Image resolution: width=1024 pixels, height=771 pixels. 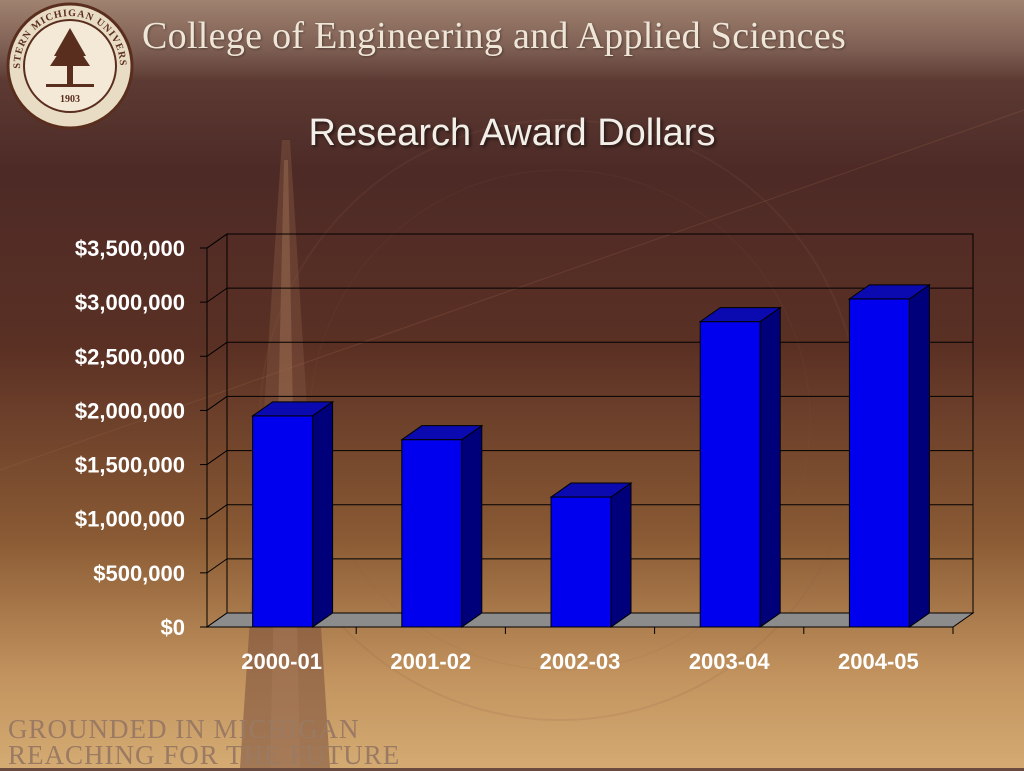 What do you see at coordinates (130, 248) in the screenshot?
I see `y-tick-label: $3,500,000` at bounding box center [130, 248].